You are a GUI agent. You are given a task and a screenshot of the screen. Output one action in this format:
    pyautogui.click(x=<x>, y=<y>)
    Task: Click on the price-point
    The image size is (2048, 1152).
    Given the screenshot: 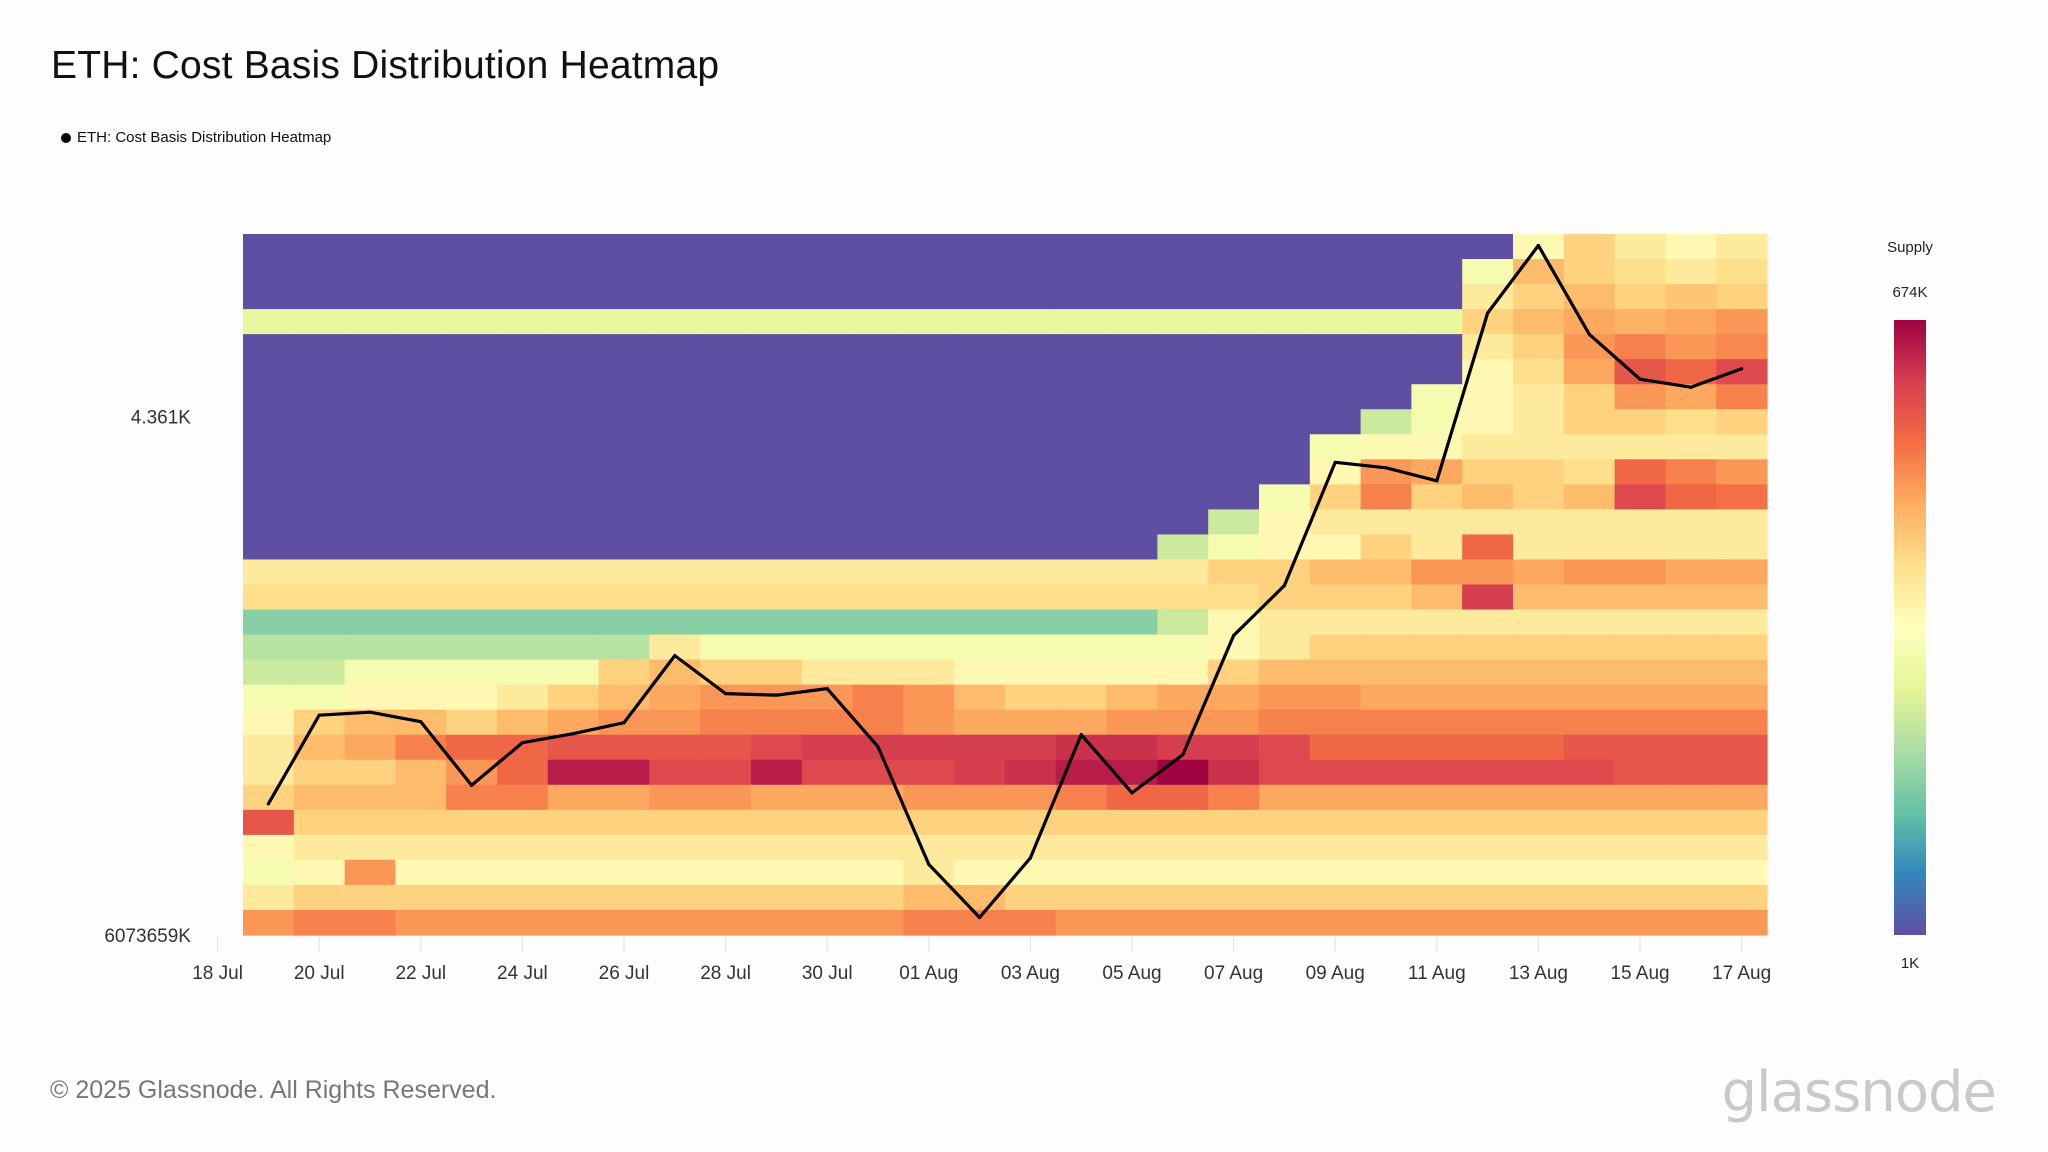 What is the action you would take?
    pyautogui.click(x=1081, y=735)
    